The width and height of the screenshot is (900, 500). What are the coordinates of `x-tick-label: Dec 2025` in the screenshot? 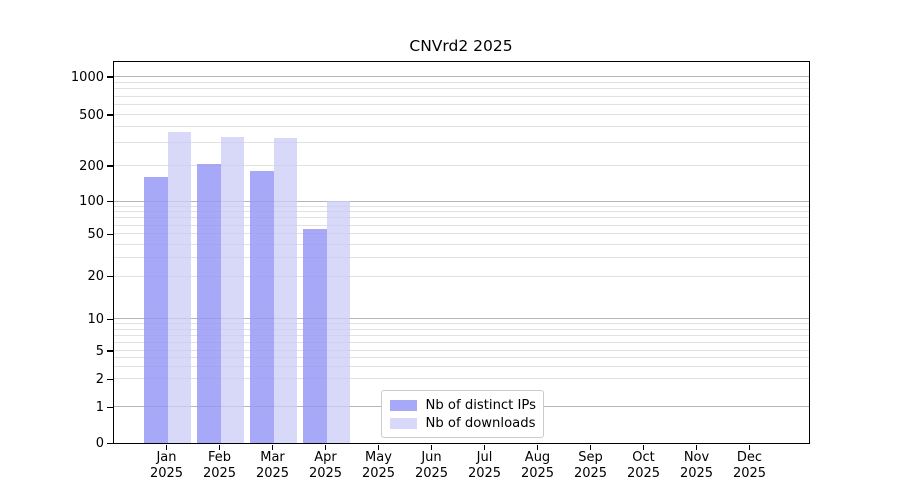 It's located at (750, 465).